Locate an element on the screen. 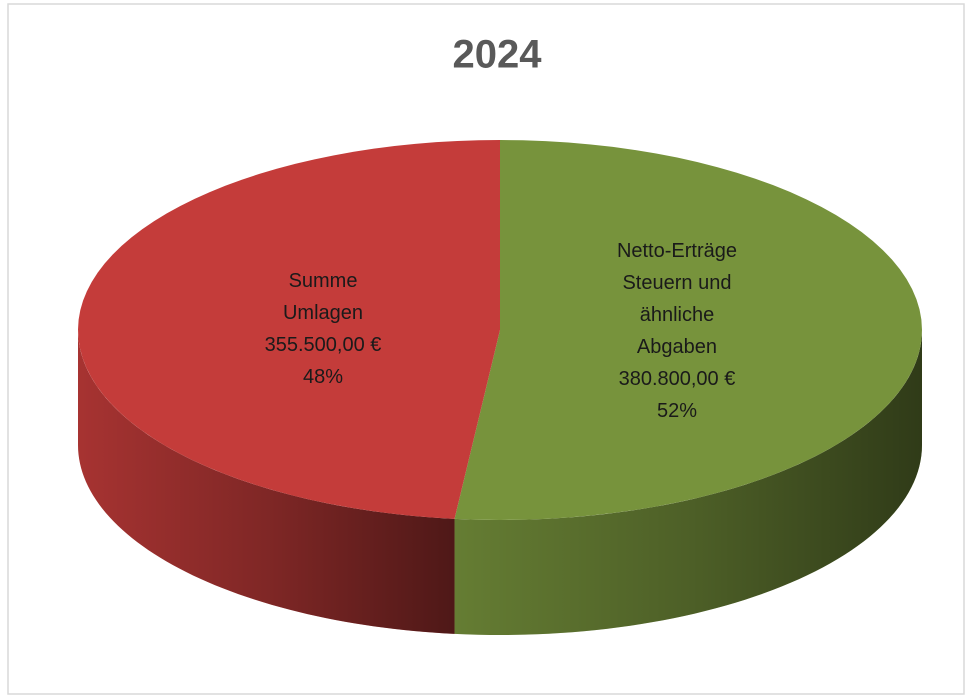  slice-percent: 48% is located at coordinates (323, 376).